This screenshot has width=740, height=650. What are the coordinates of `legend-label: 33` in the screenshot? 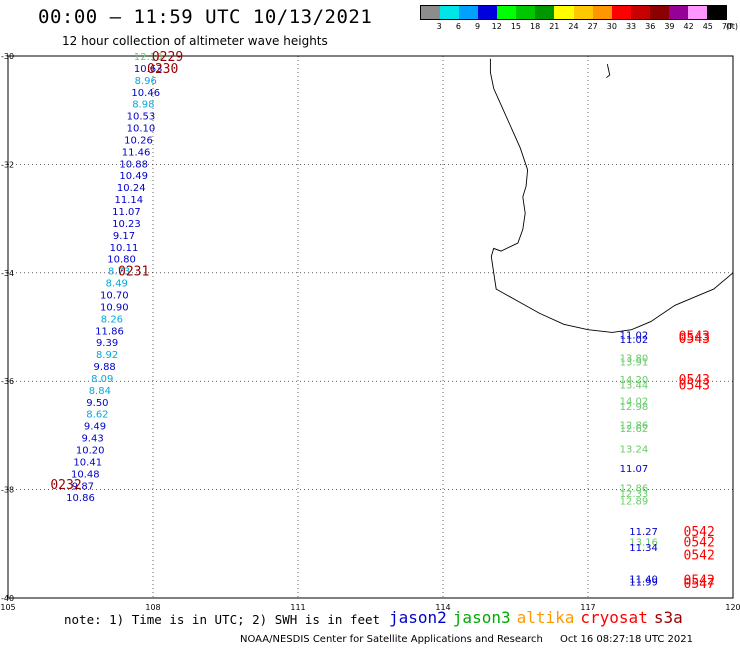 It's located at (631, 26).